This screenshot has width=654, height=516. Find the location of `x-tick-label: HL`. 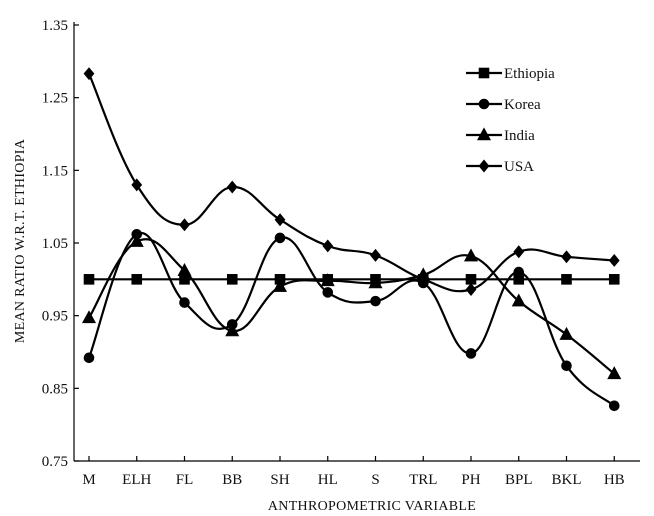

x-tick-label: HL is located at coordinates (328, 480).